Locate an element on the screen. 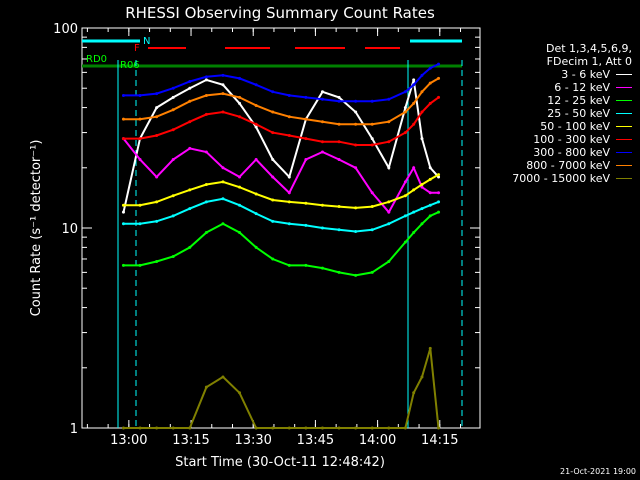  legend-entry-6: 300 - 800 keV is located at coordinates (552, 152).